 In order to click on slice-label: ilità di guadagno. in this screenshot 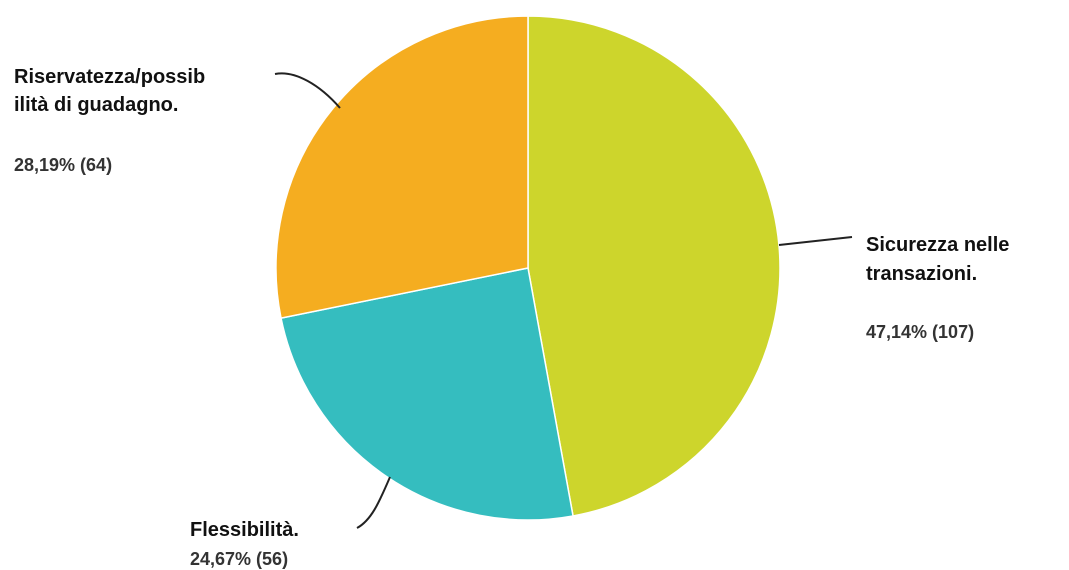, I will do `click(96, 105)`.